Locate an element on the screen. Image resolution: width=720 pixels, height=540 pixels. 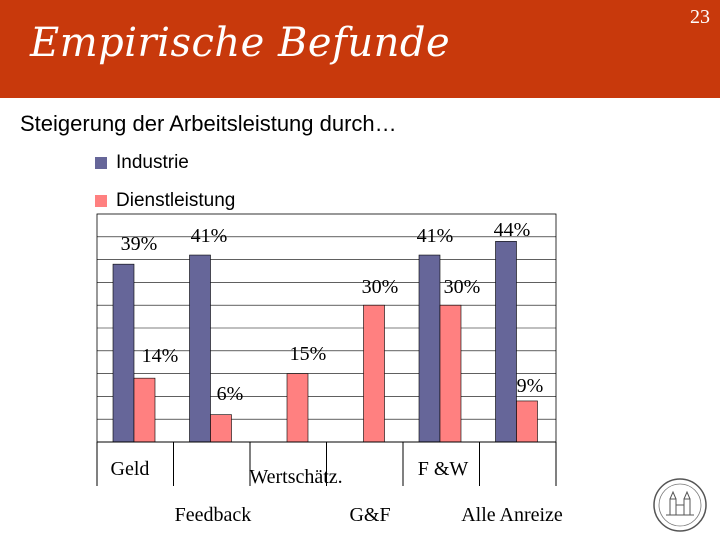
data-label-industrie: 39% is located at coordinates (139, 244).